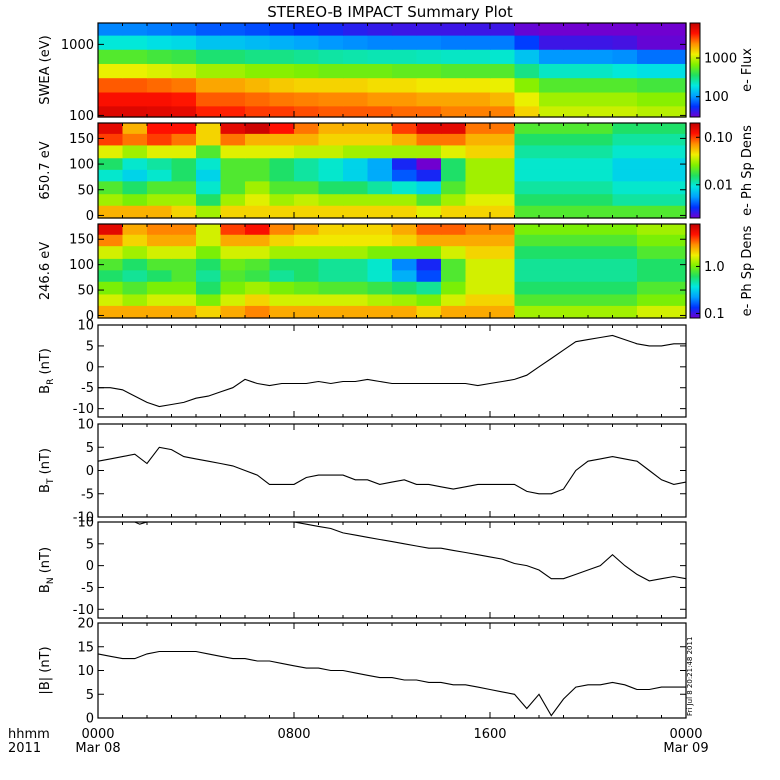  I want to click on y-tick-label: 10, so click(85, 671).